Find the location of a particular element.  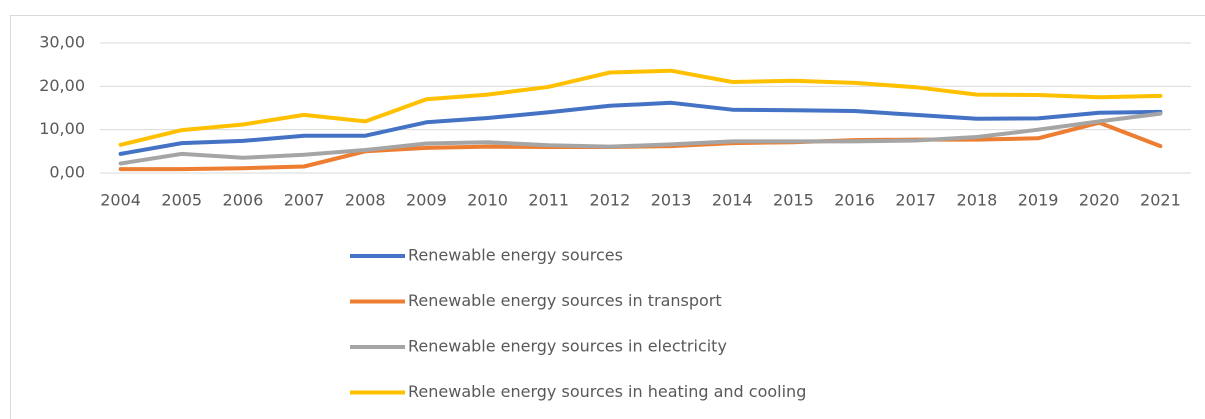

x-tick-label: 2018 is located at coordinates (977, 200).